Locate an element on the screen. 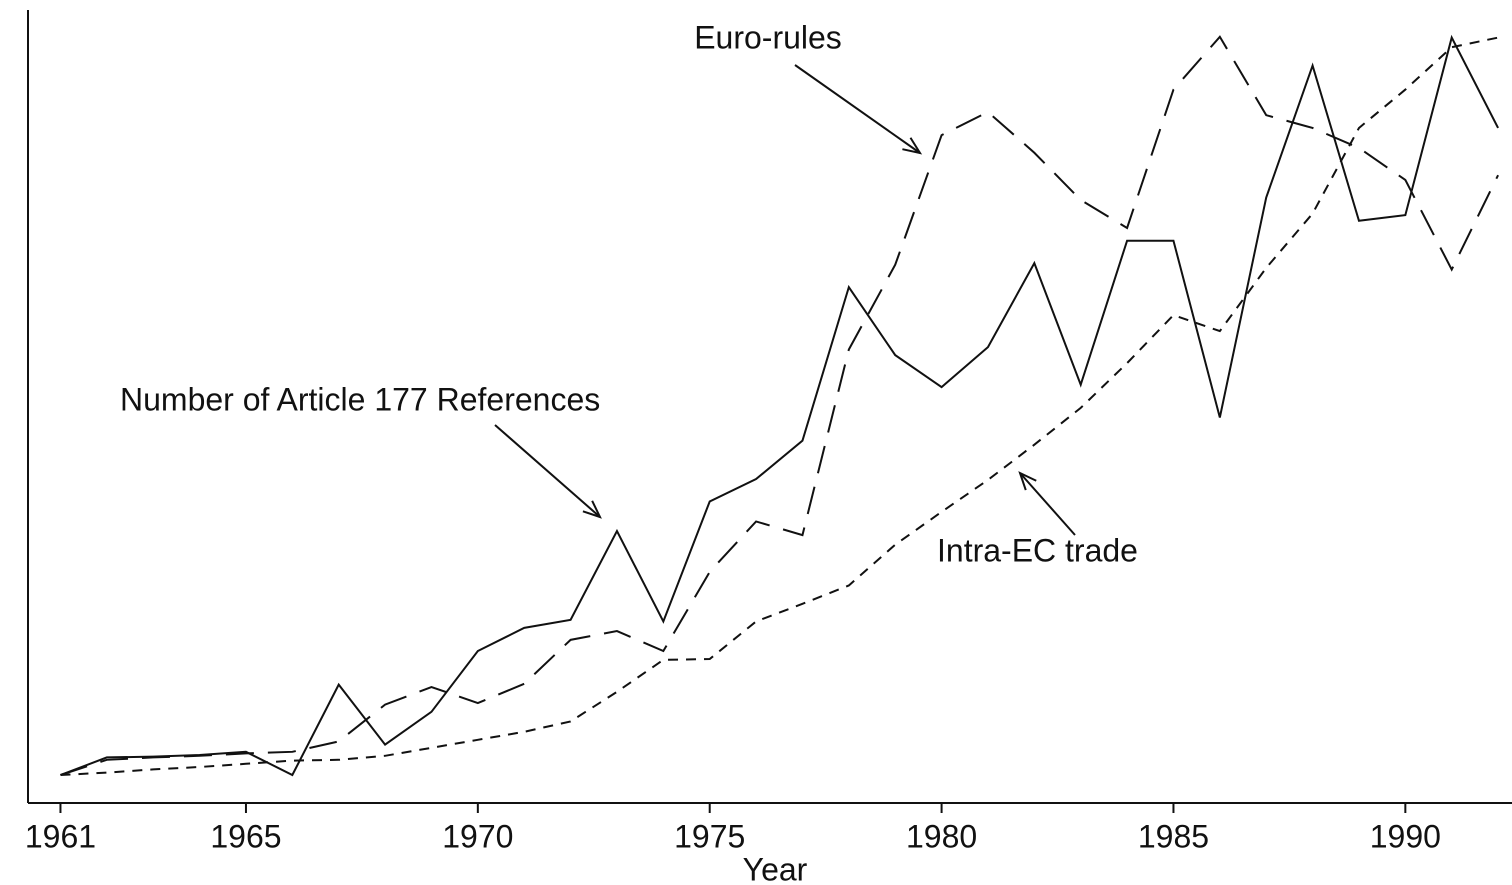 The width and height of the screenshot is (1512, 885). x-tick-label: 1975 is located at coordinates (709, 836).